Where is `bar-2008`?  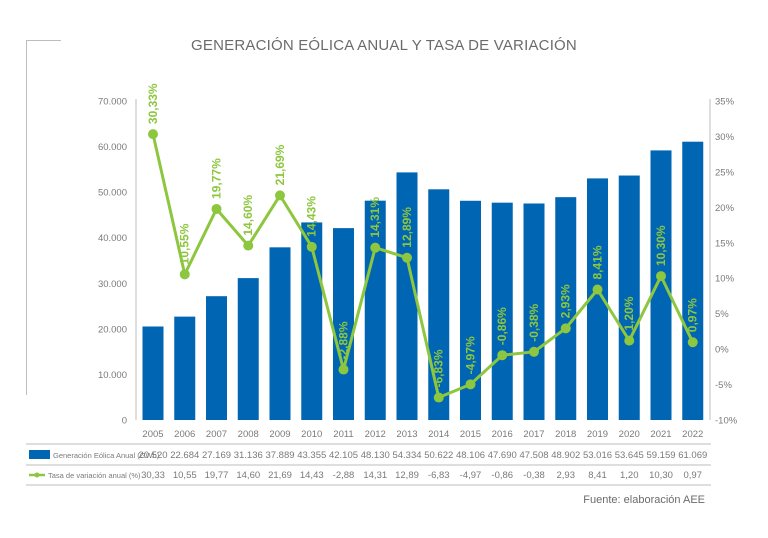 bar-2008 is located at coordinates (248, 349).